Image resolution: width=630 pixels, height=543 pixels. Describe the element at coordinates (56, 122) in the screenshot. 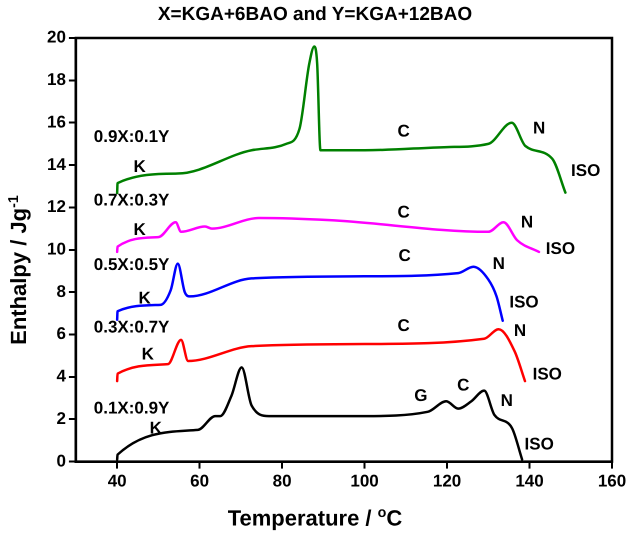

I see `y-tick-label: 16` at that location.